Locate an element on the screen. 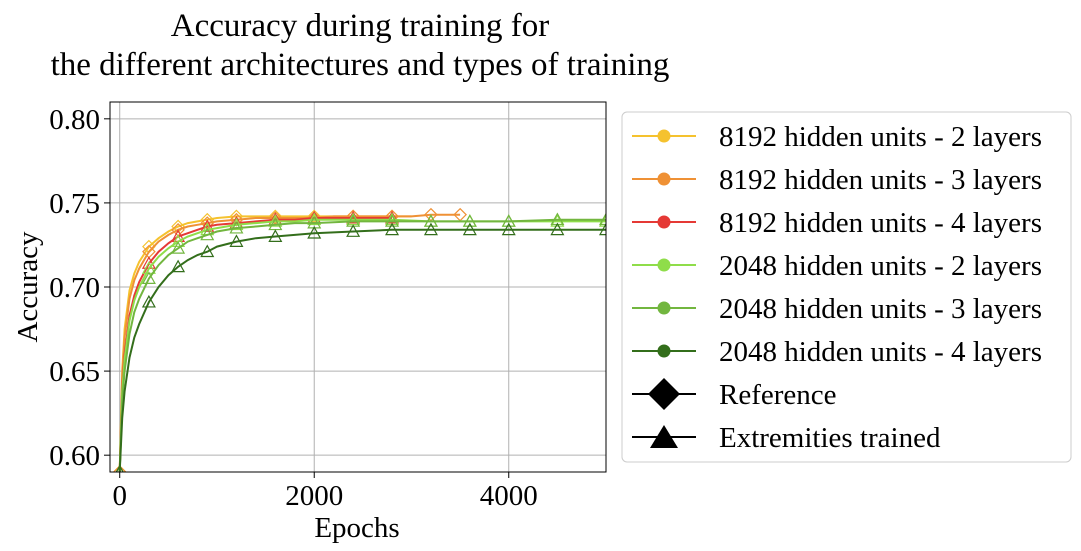 The height and width of the screenshot is (551, 1081). y-axis-label: Accuracy is located at coordinates (28, 287).